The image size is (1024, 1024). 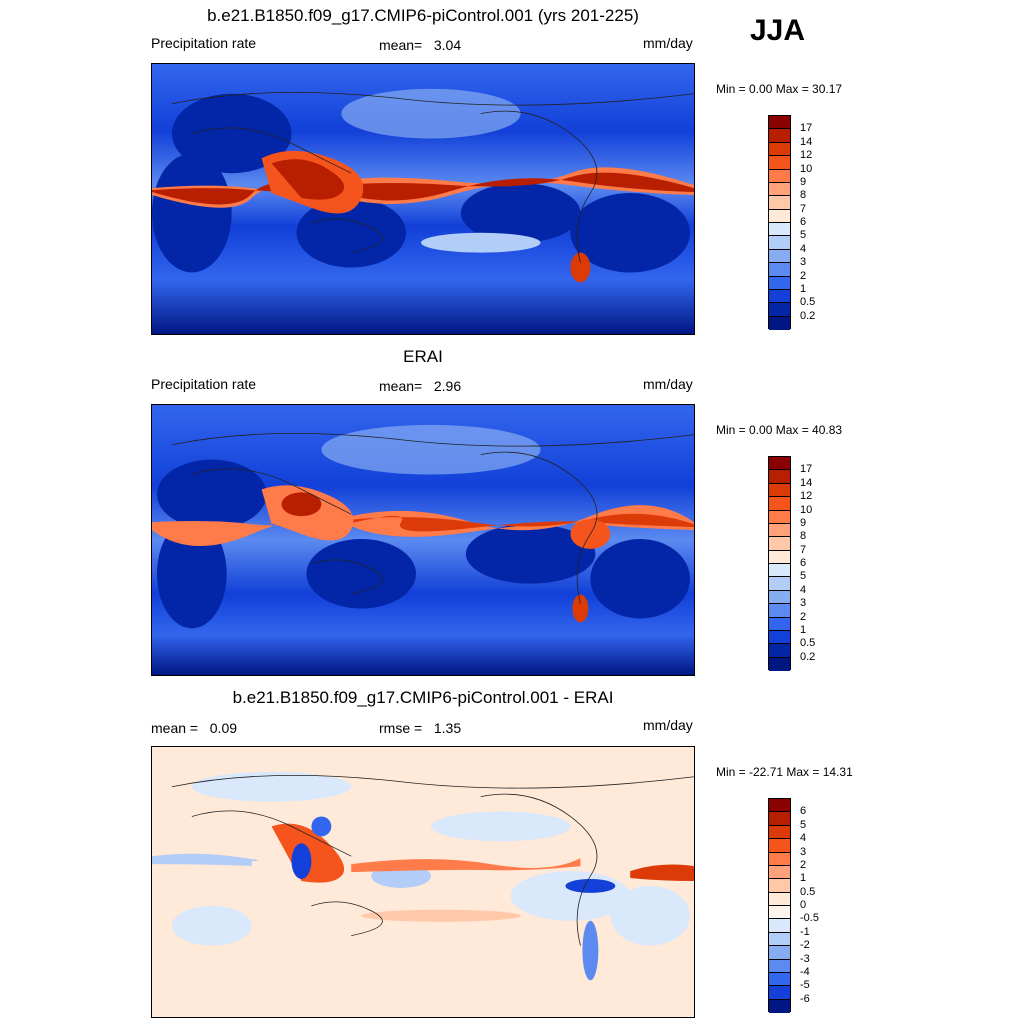 What do you see at coordinates (401, 728) in the screenshot?
I see `panel-3-rmse-label: rmse =` at bounding box center [401, 728].